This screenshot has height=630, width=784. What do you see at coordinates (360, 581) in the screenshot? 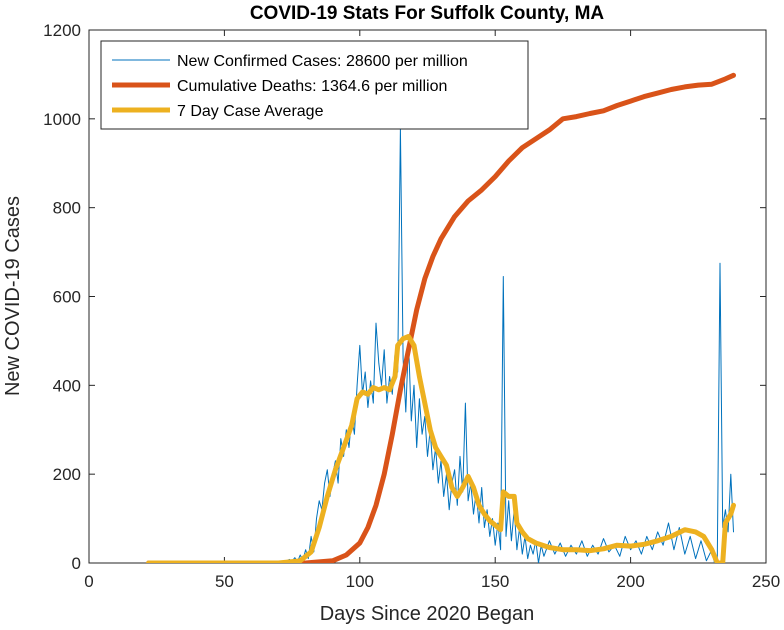
I see `x-tick-label: 100` at bounding box center [360, 581].